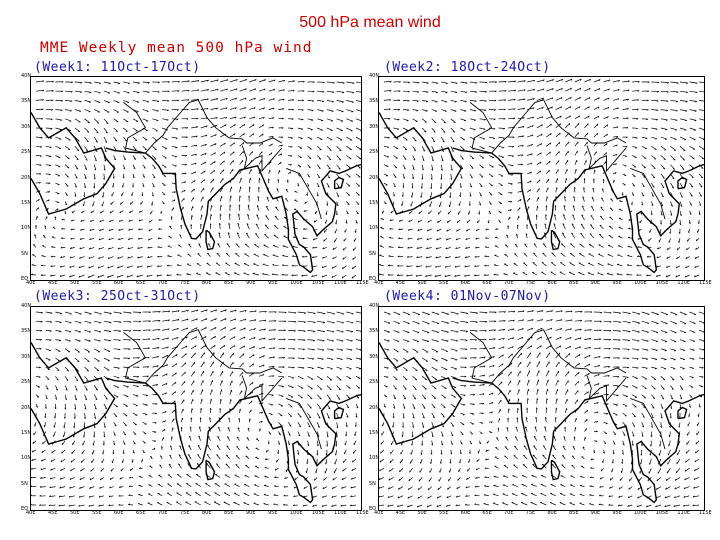 This screenshot has width=720, height=540. I want to click on main-heading: MME Weekly mean 500 hPa wind, so click(176, 48).